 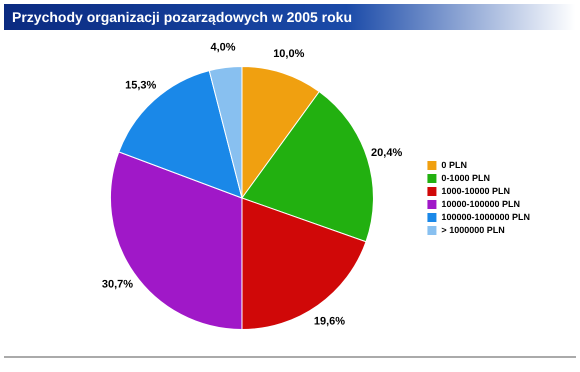 I want to click on data-label: 4,0%, so click(x=223, y=48).